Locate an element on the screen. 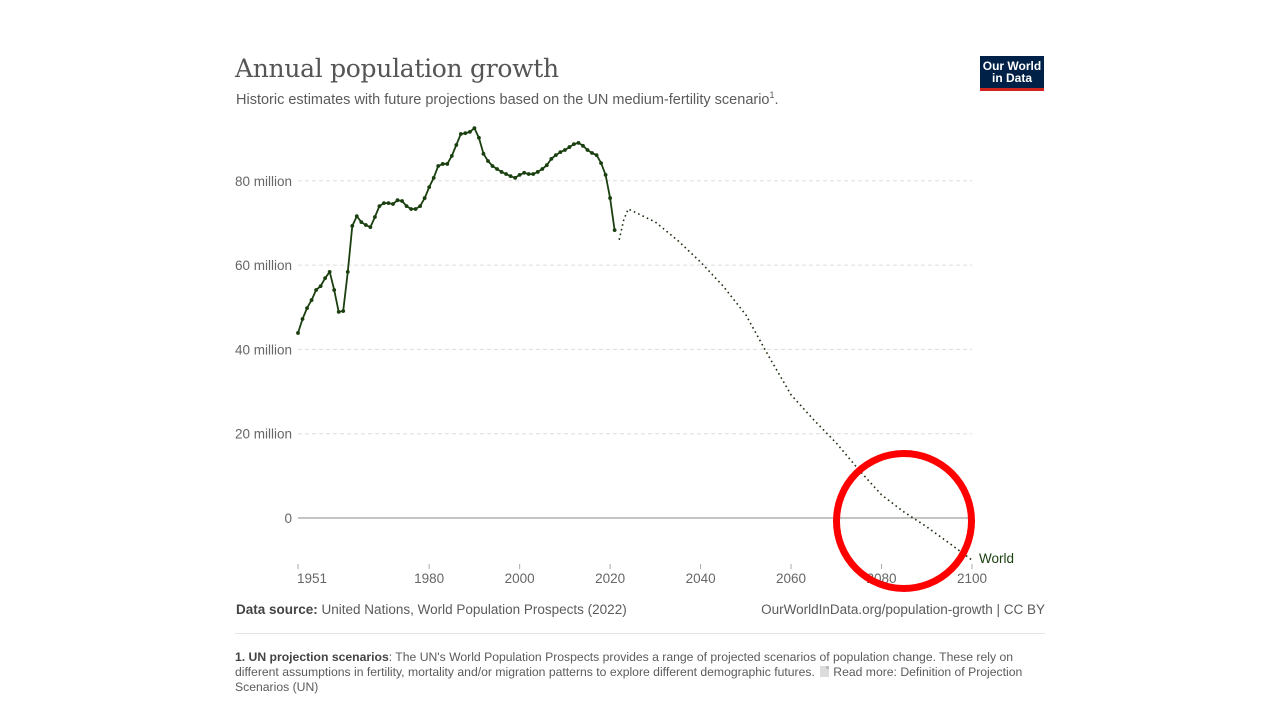 The width and height of the screenshot is (1280, 720). subtitle-end: . is located at coordinates (776, 99).